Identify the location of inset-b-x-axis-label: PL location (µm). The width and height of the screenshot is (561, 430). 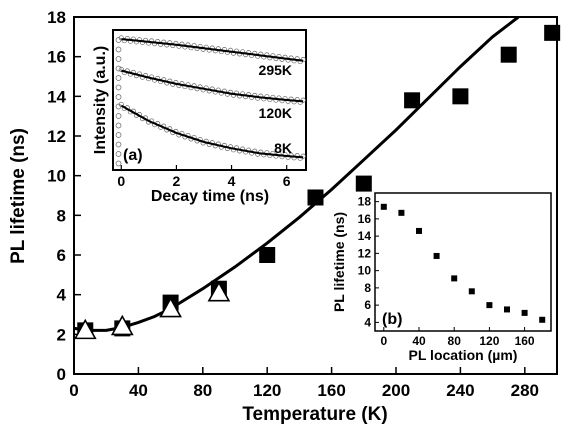
(463, 355).